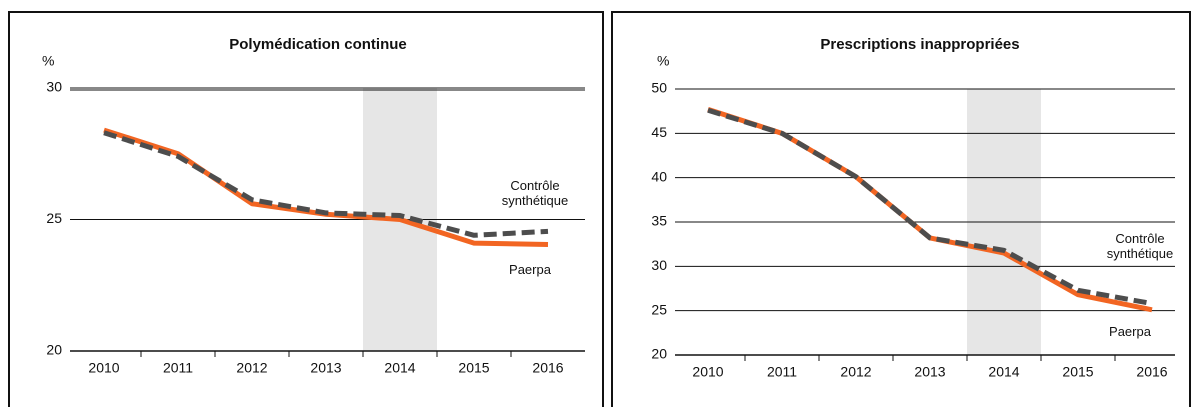 This screenshot has height=407, width=1193. Describe the element at coordinates (919, 44) in the screenshot. I see `chart-title: Prescriptions inappropriées` at that location.